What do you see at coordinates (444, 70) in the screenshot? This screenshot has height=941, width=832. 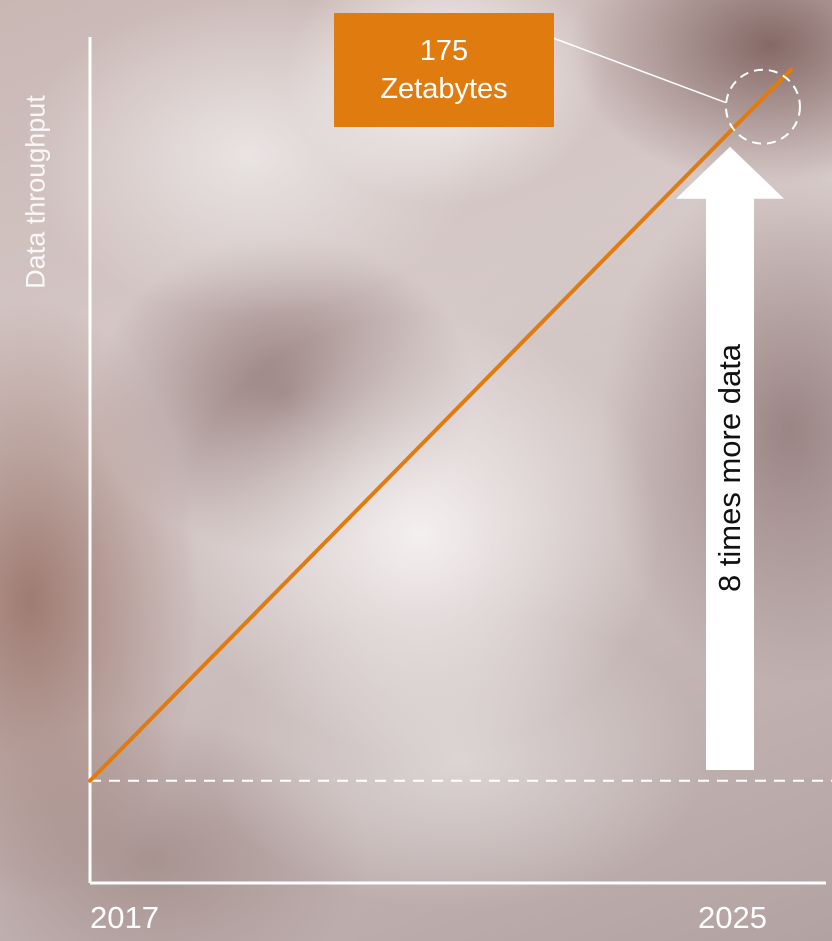 I see `callout-box: 175 Zetabytes` at bounding box center [444, 70].